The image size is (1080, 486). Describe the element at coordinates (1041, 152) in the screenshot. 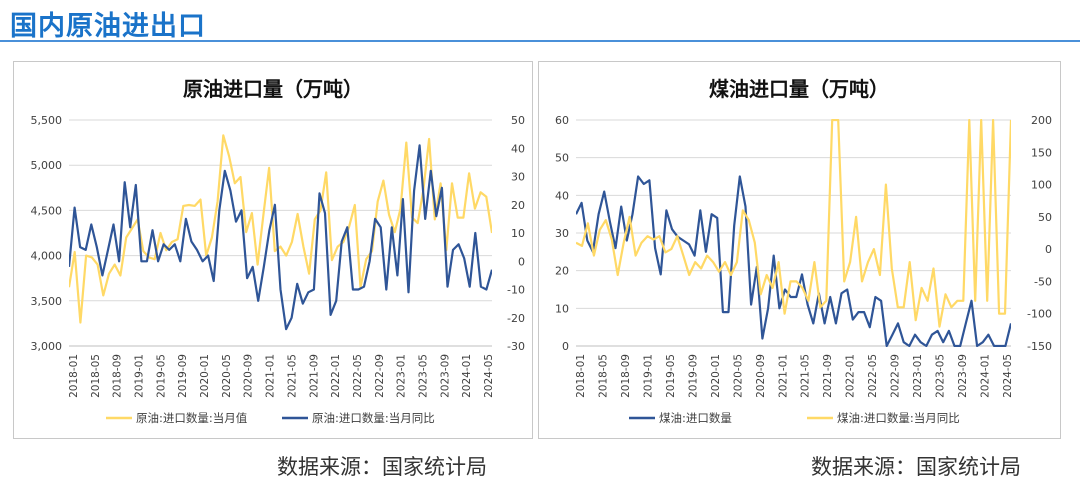

I see `right-axis-tick-label: 150` at that location.